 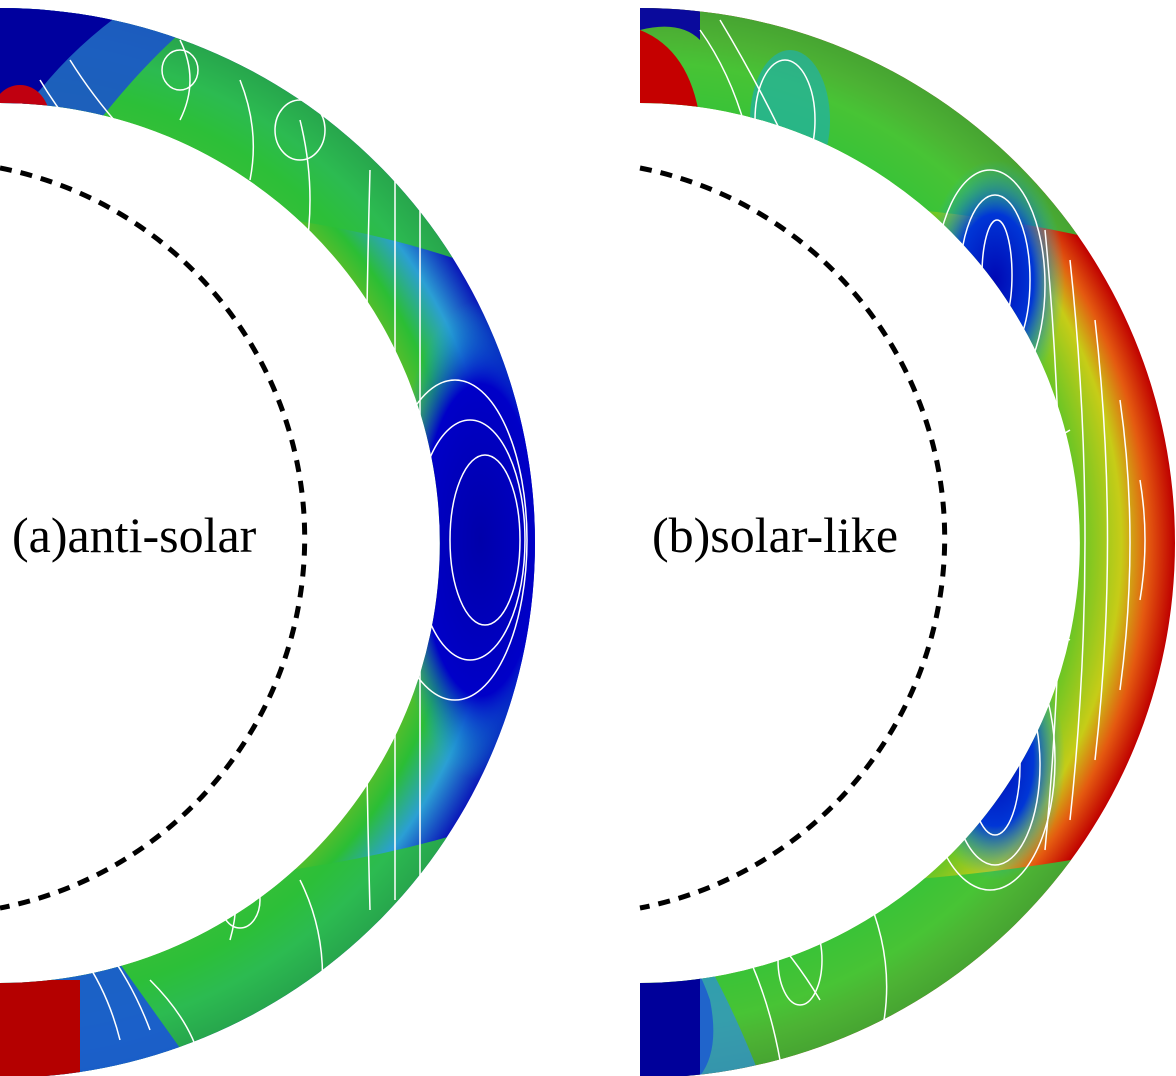 What do you see at coordinates (775, 535) in the screenshot?
I see `panel-label-b: (b)solar-like` at bounding box center [775, 535].